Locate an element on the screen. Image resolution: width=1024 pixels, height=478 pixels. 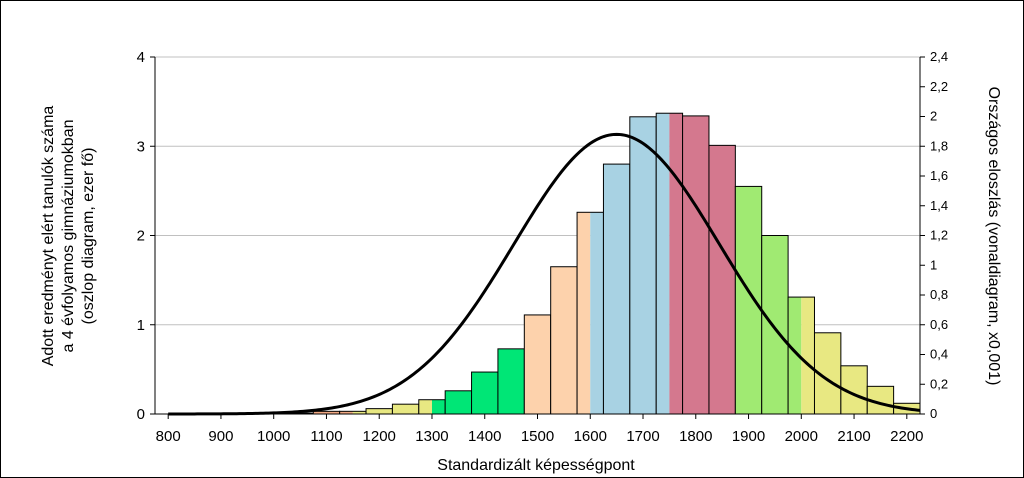
y2-tick-label: 1,8 is located at coordinates (939, 145).